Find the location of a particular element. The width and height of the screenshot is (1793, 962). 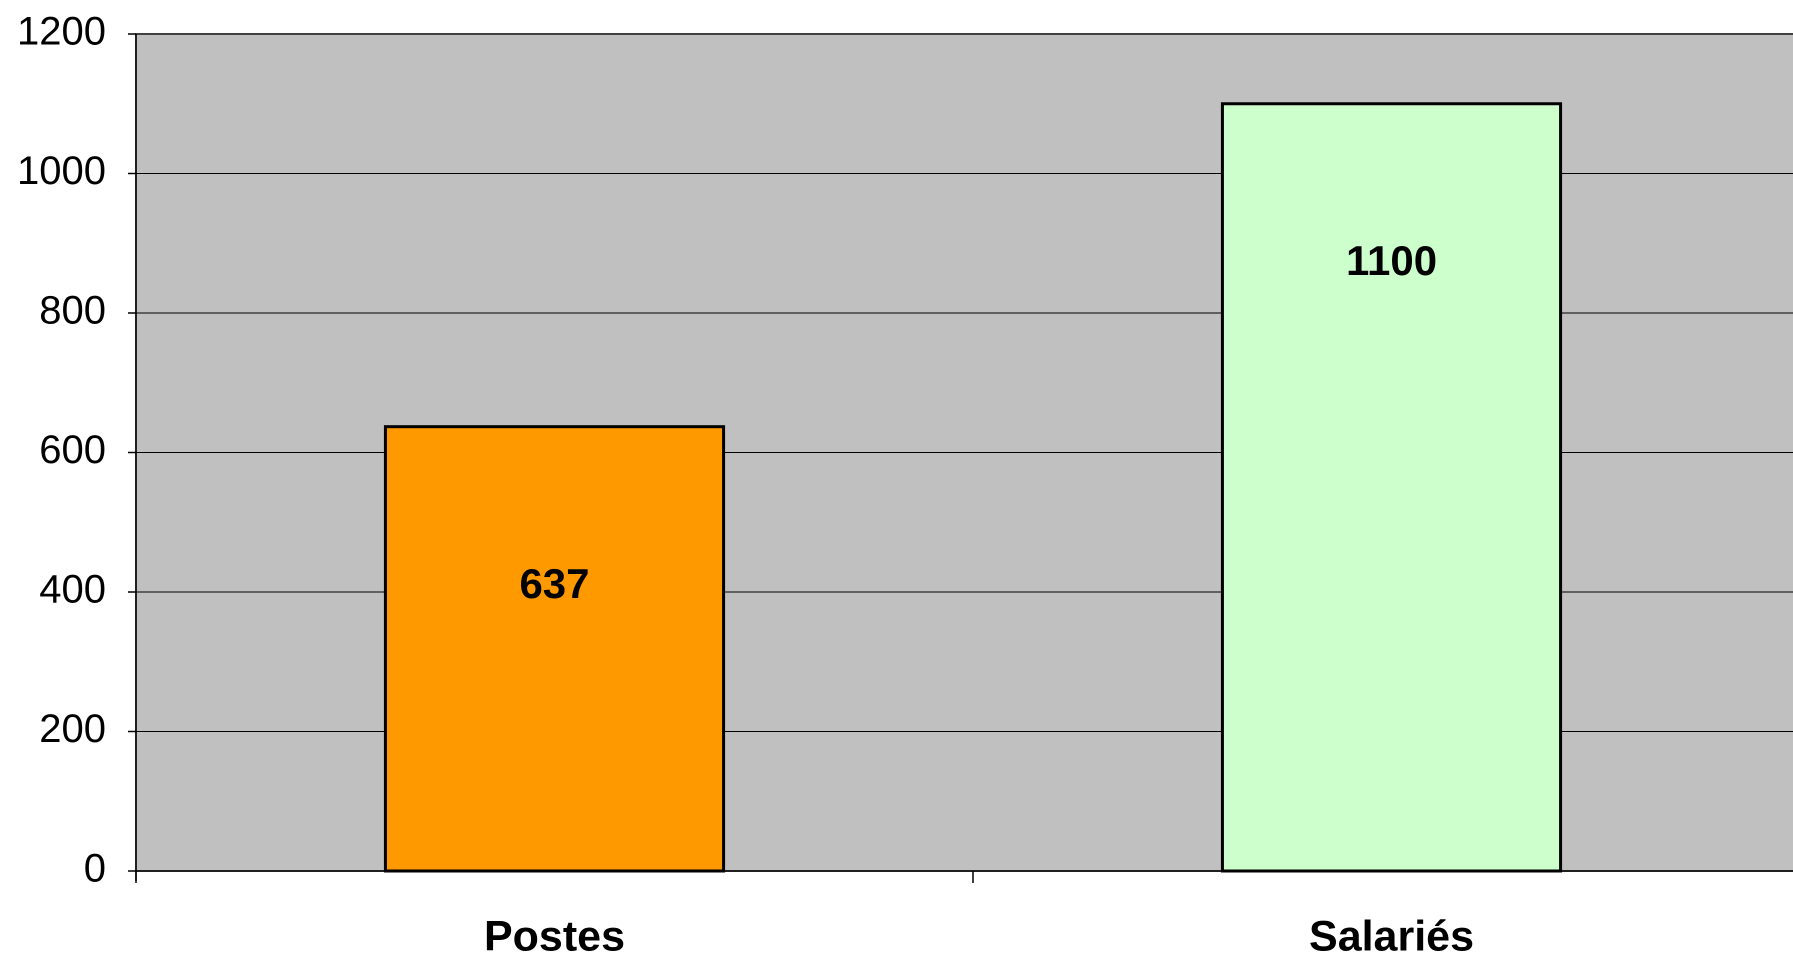

value-label: 637 is located at coordinates (554, 583).